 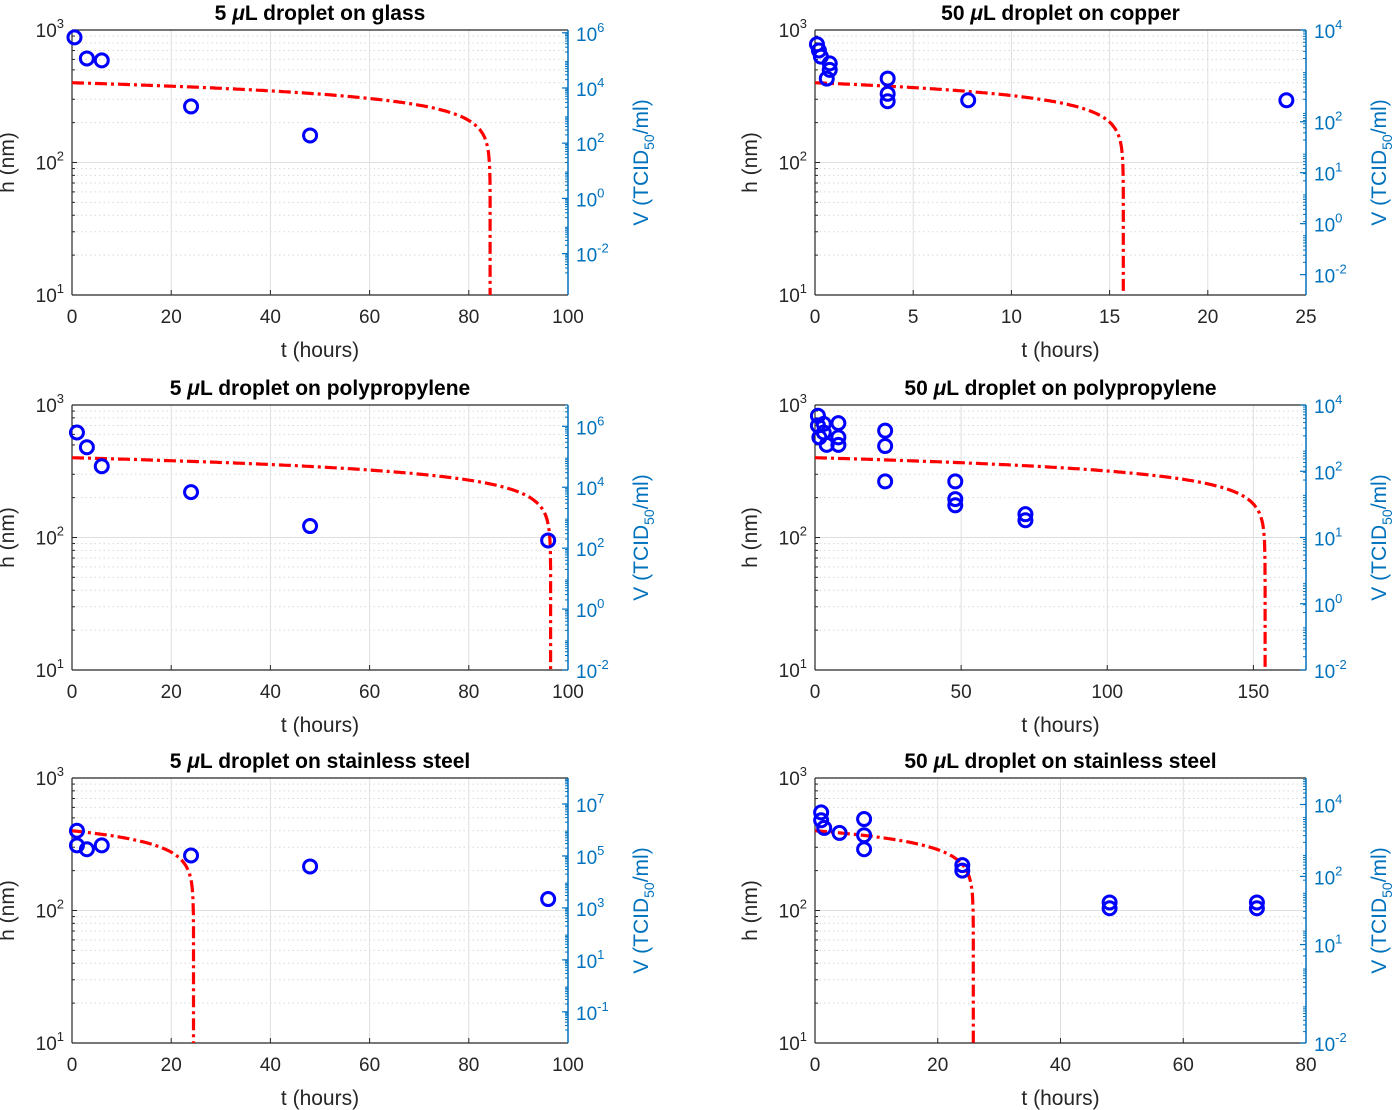 I want to click on y2-tick-label: 10³, so click(x=590, y=908).